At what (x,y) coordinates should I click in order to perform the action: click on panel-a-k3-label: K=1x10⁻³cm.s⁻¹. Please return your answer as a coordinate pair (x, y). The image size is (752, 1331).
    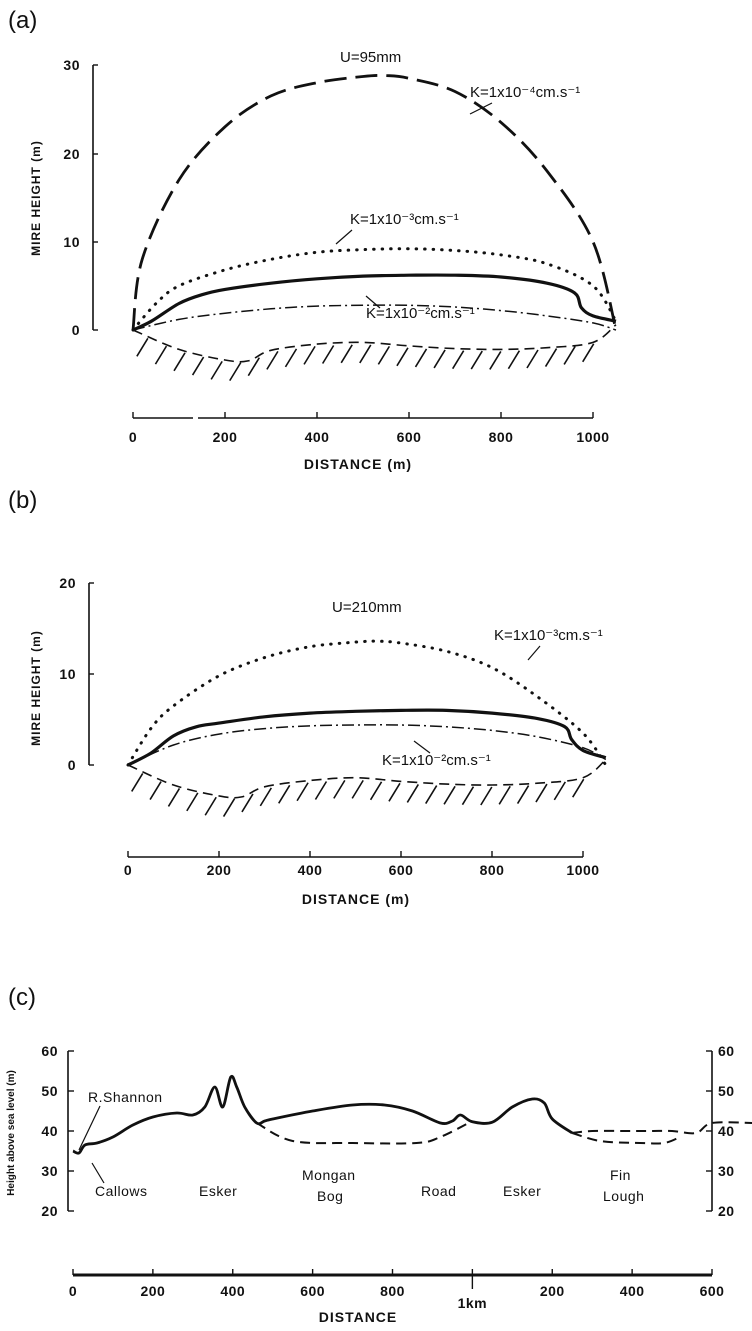
    Looking at the image, I should click on (404, 219).